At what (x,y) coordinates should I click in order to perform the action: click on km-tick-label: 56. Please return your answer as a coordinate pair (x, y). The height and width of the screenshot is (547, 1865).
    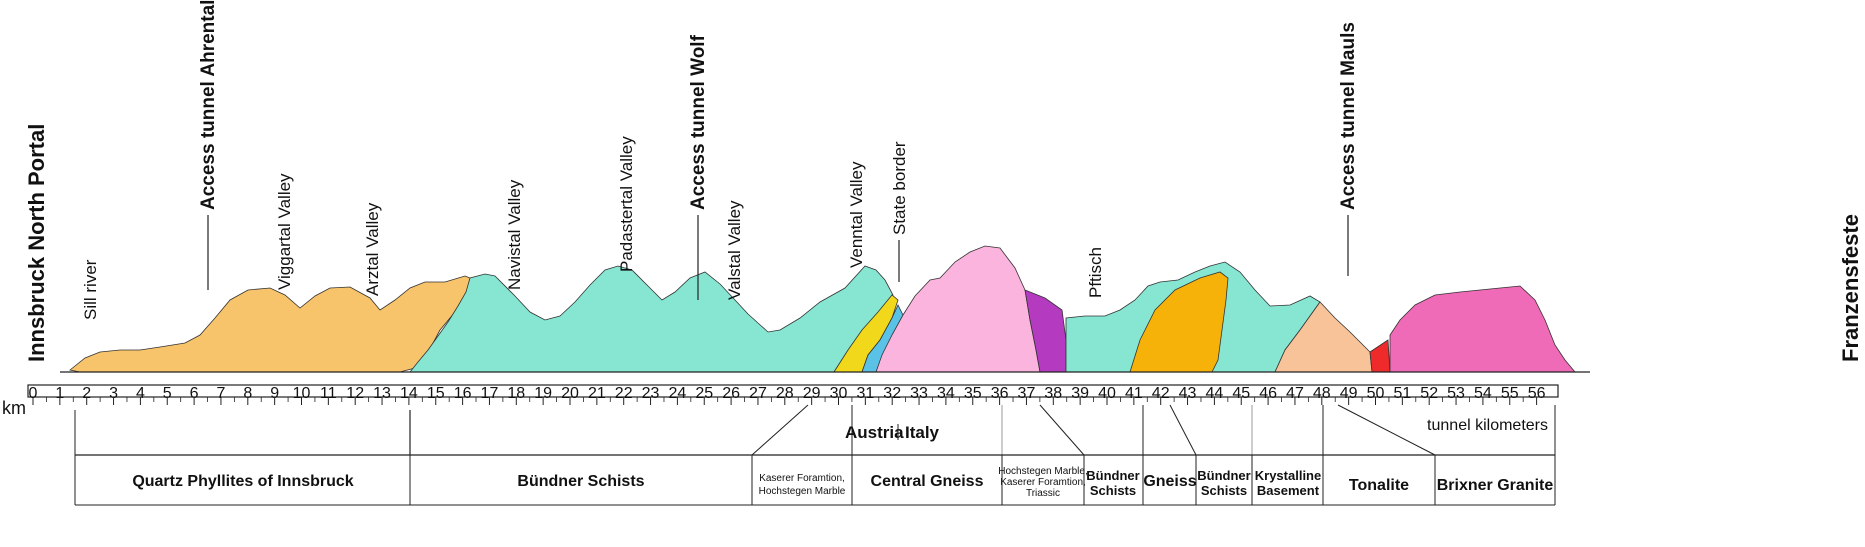
    Looking at the image, I should click on (1537, 393).